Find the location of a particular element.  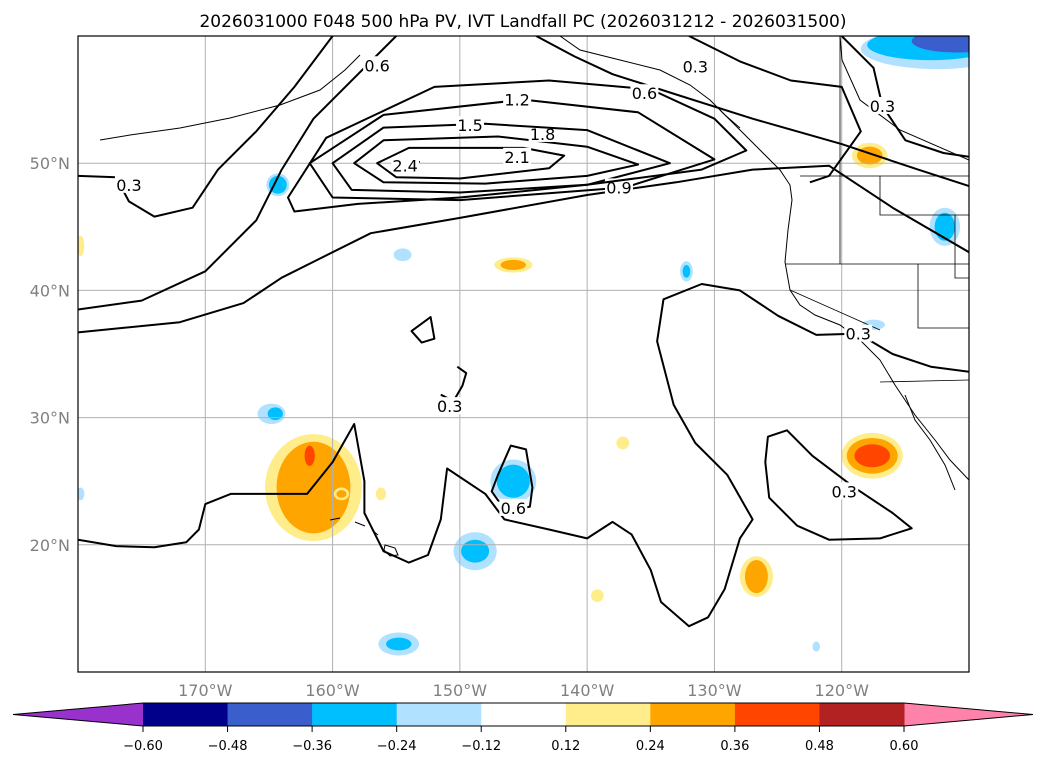

y-tick-label: 20°N is located at coordinates (50, 545).